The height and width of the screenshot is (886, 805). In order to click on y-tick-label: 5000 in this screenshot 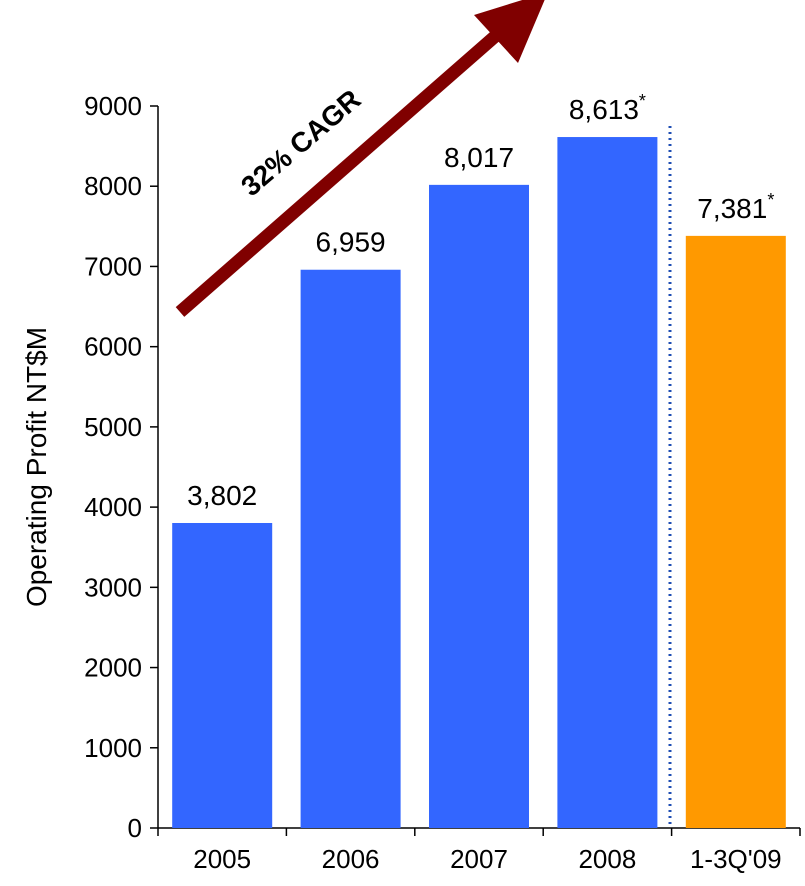, I will do `click(113, 427)`.